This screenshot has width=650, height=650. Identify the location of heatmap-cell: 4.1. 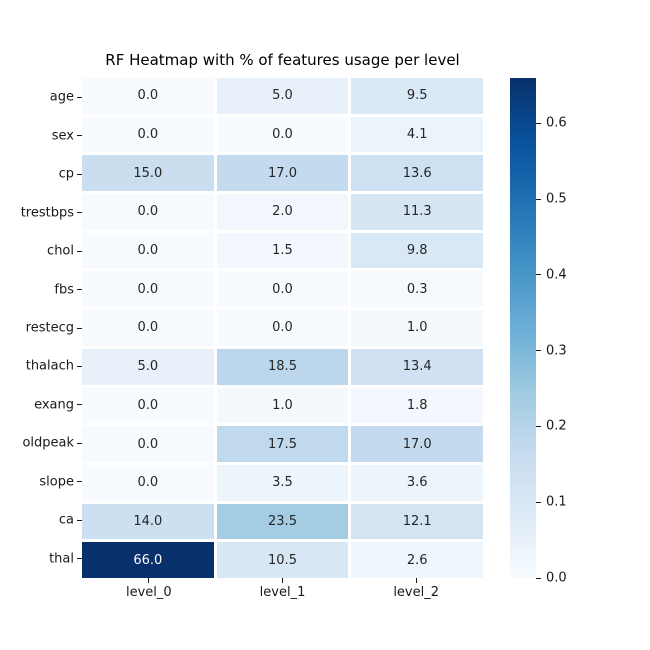
(417, 134).